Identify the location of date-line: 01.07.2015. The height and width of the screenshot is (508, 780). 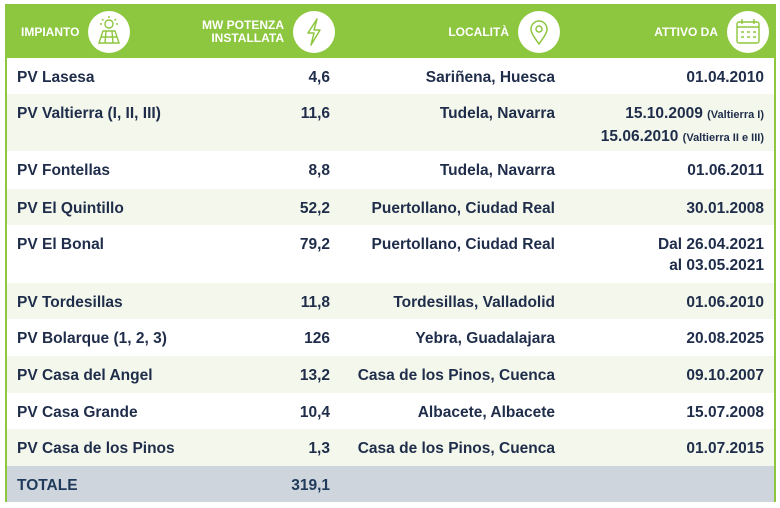
(669, 448).